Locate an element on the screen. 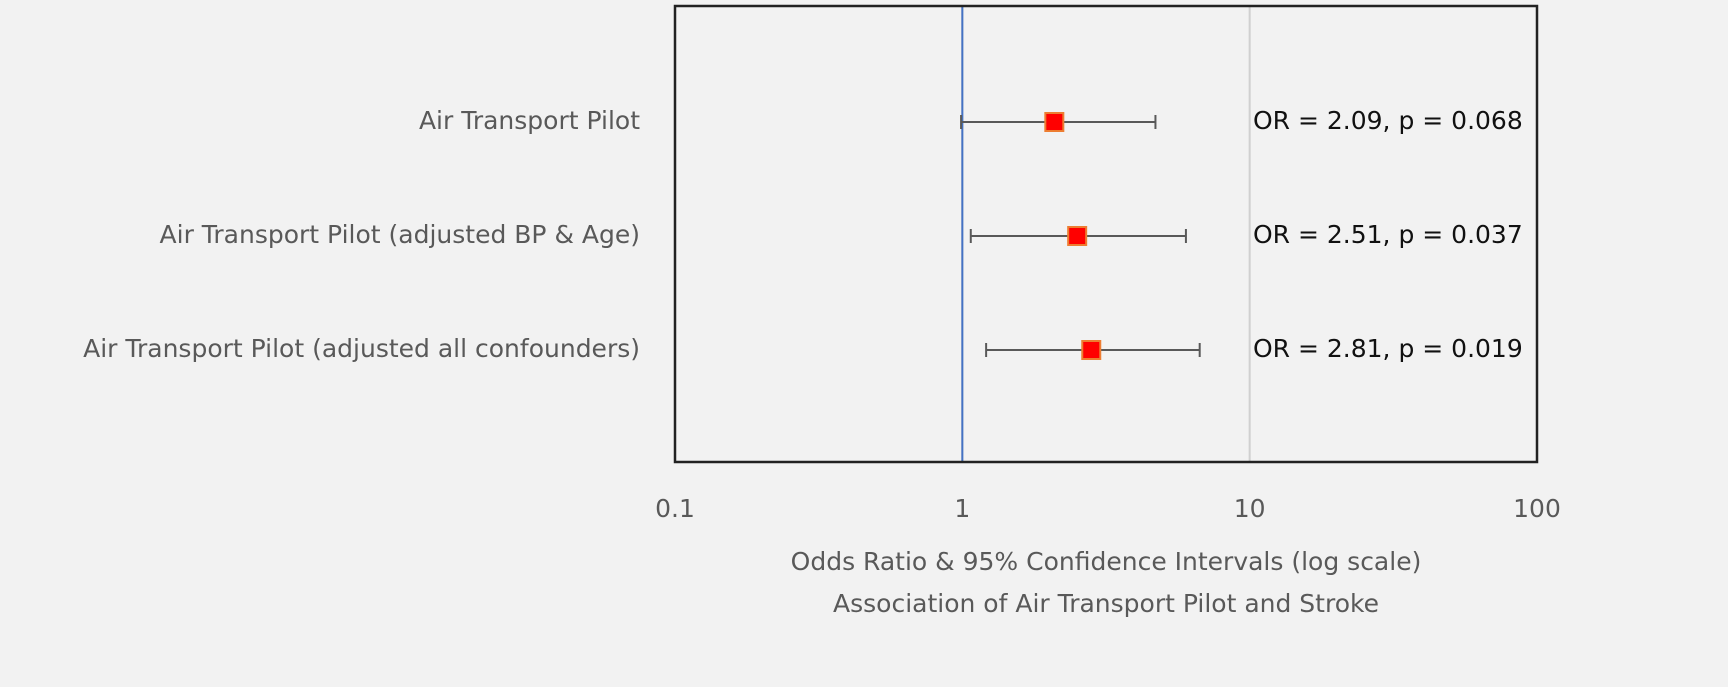 This screenshot has height=687, width=1728. value-label: OR = 2.81, p = 0.019 is located at coordinates (1388, 348).